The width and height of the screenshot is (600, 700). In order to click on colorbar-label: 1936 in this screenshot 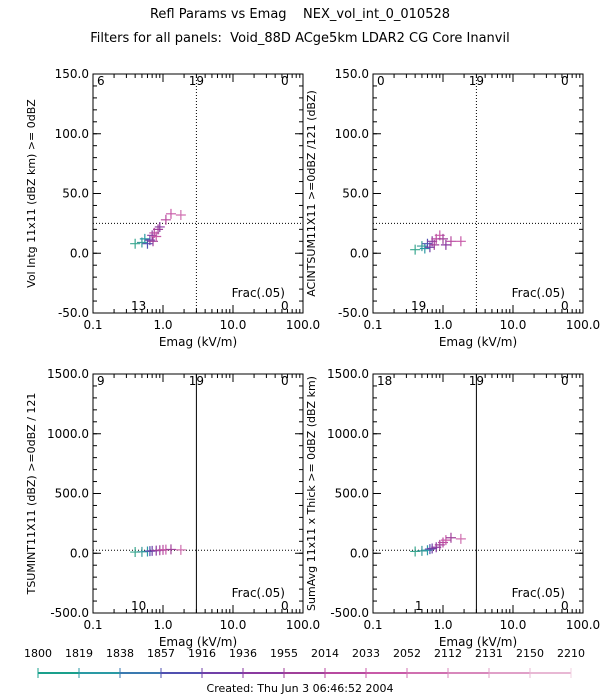, I will do `click(243, 653)`.